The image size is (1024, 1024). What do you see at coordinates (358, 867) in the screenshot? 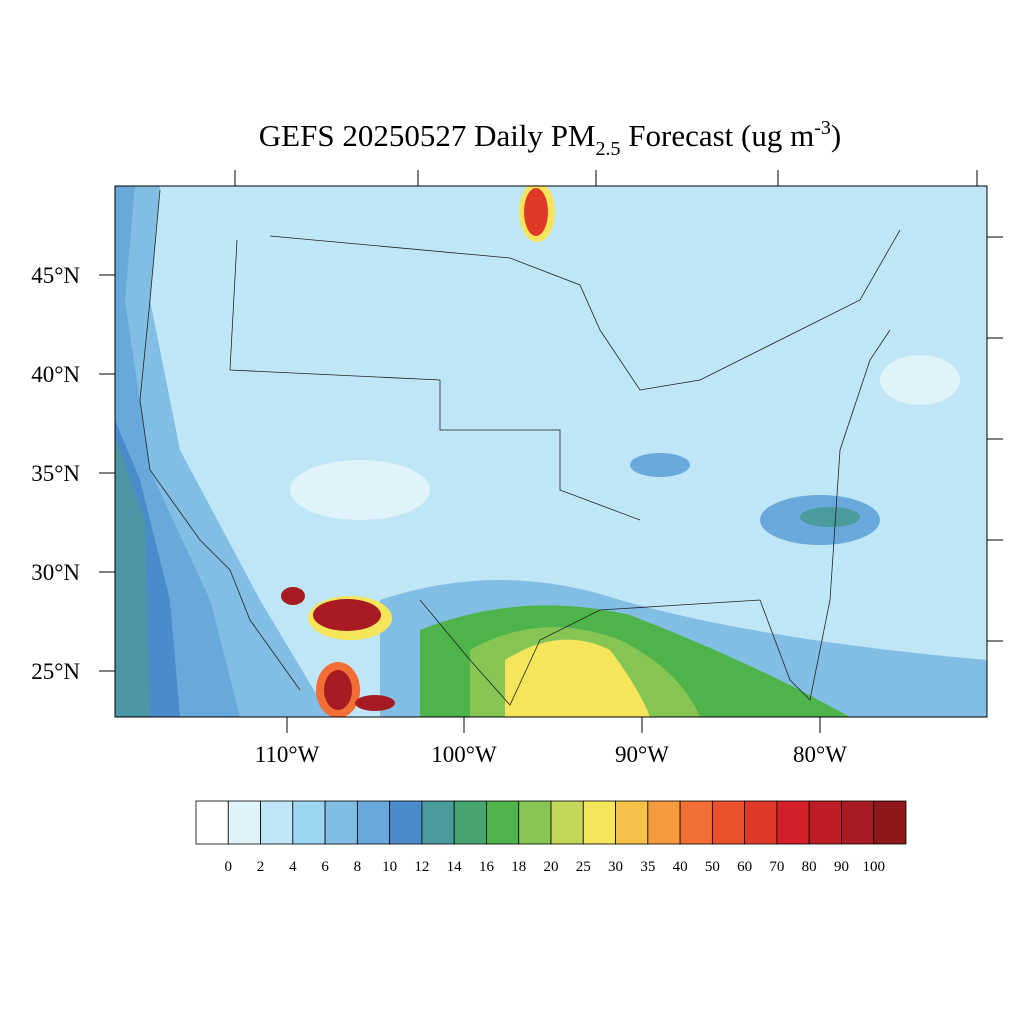
I see `colorbar-label: 8` at bounding box center [358, 867].